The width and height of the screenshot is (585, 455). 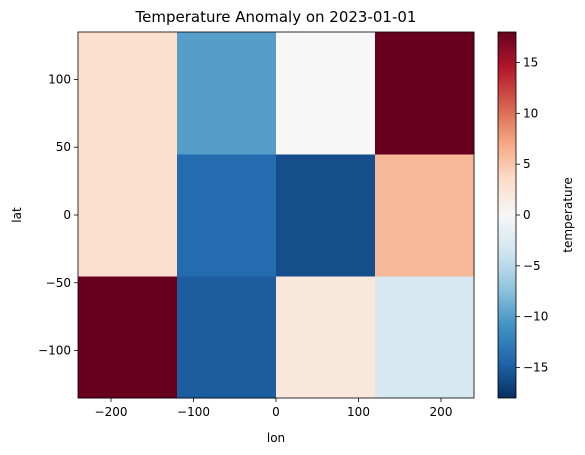 What do you see at coordinates (535, 368) in the screenshot?
I see `colorbar-tick-label: −15` at bounding box center [535, 368].